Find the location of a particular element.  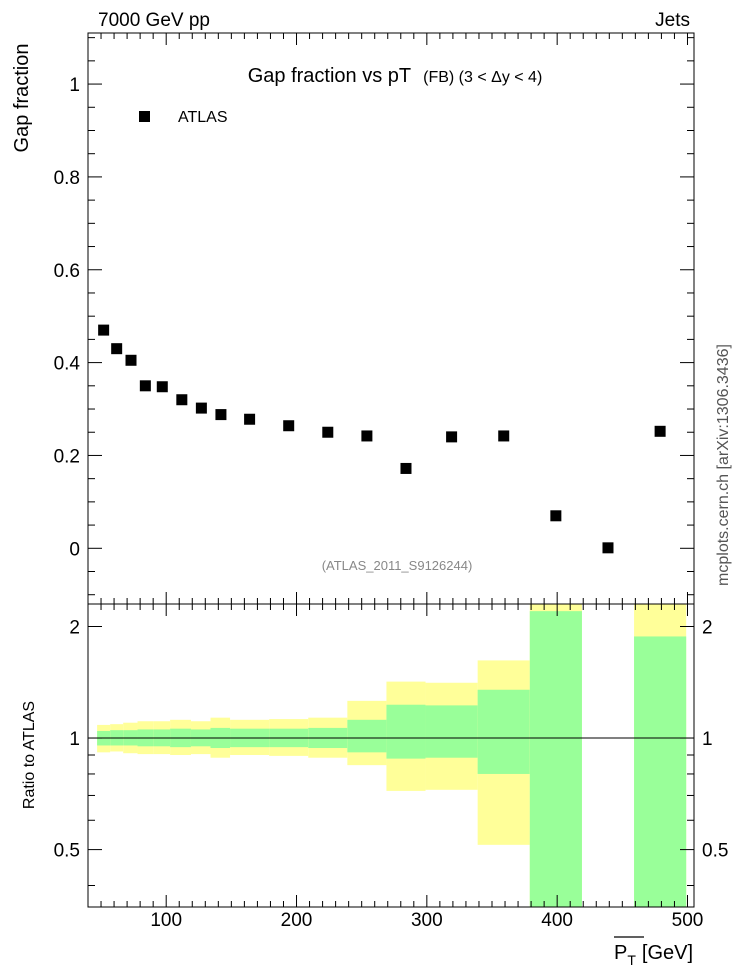

ratio-x-axis-label-sub: T is located at coordinates (631, 960).